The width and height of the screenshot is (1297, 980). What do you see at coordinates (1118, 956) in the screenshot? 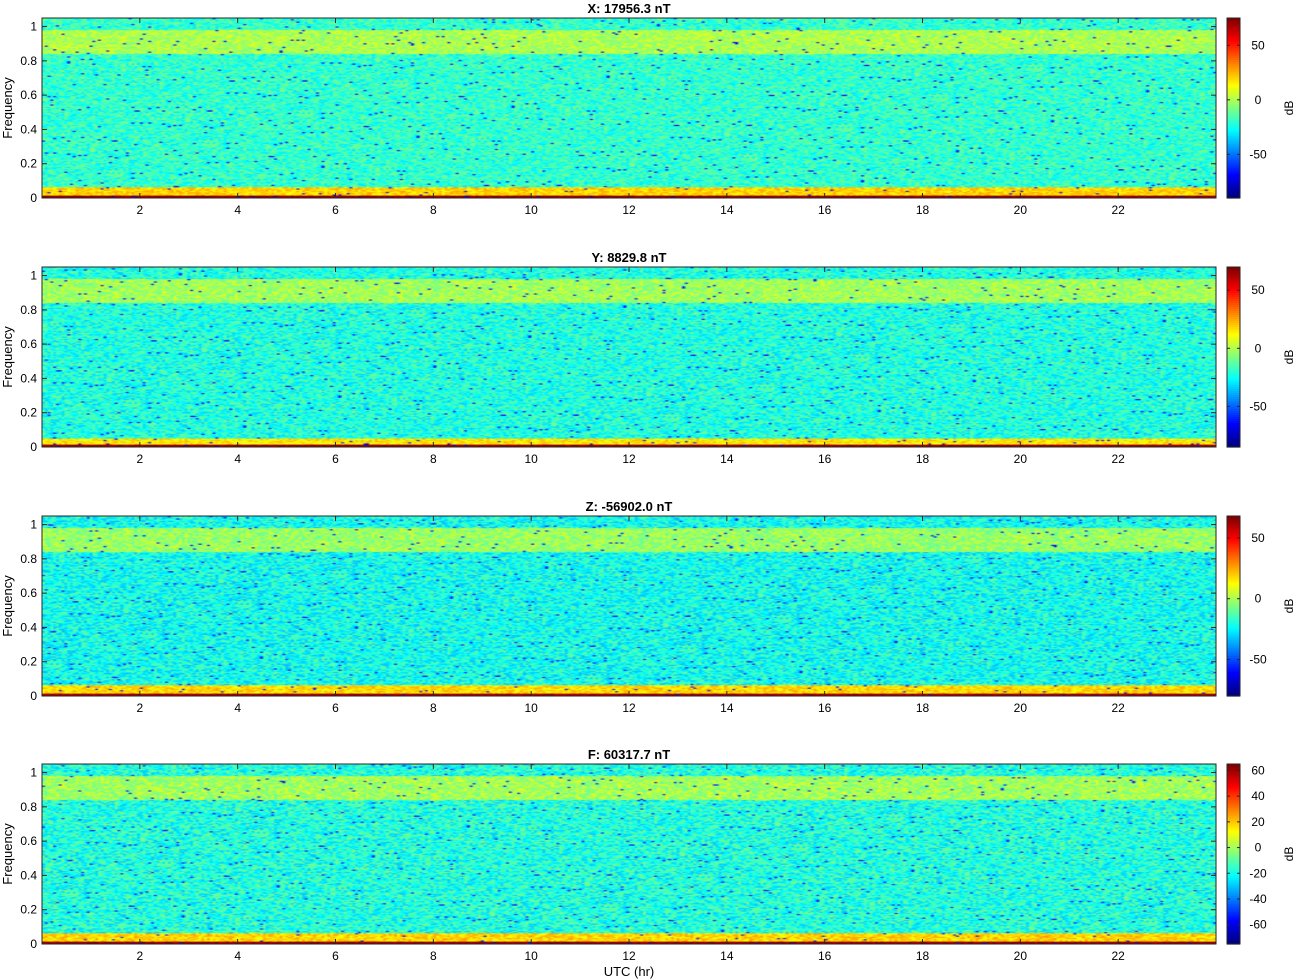
I see `x-tick-label: 22` at bounding box center [1118, 956].